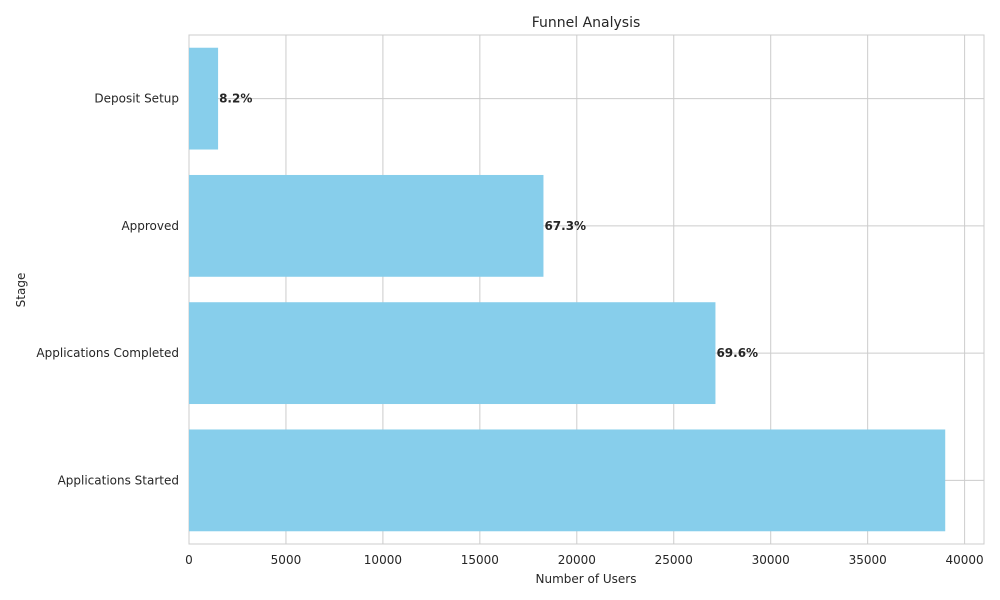 The image size is (1000, 600). Describe the element at coordinates (480, 560) in the screenshot. I see `x-tick-label: 15000` at that location.